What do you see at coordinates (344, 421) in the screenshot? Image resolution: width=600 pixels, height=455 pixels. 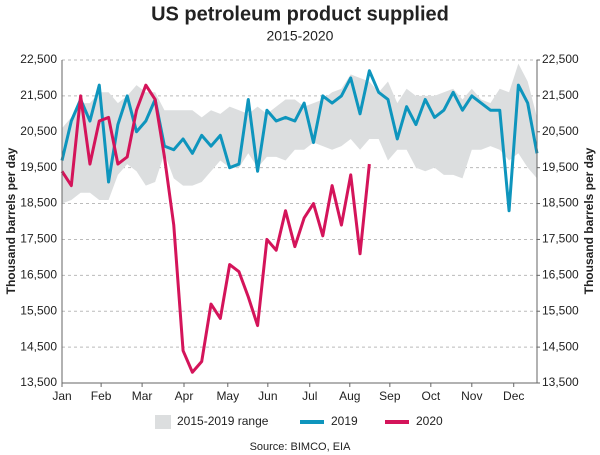 I see `legend-label: 2019` at bounding box center [344, 421].